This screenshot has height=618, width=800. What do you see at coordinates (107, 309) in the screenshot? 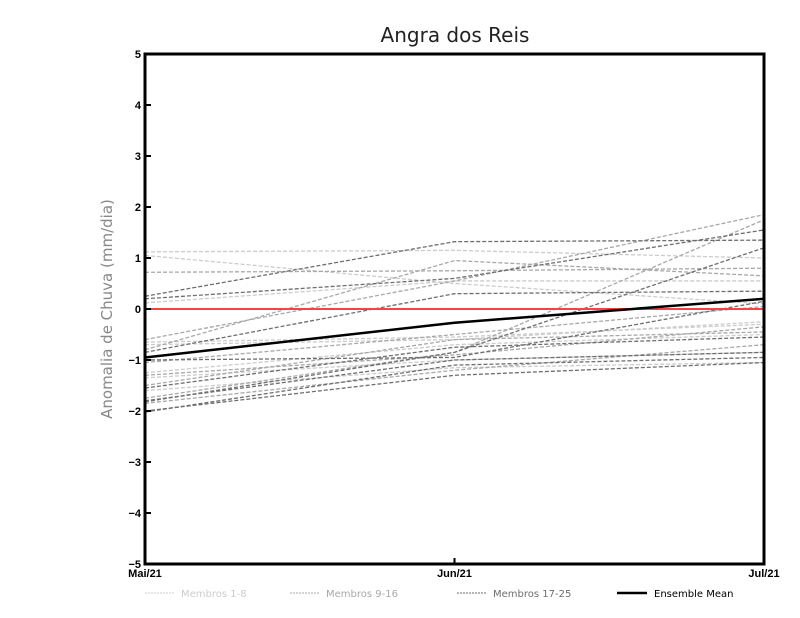
I see `y-axis-label: Anomalia de Chuva (mm/dia)` at bounding box center [107, 309].